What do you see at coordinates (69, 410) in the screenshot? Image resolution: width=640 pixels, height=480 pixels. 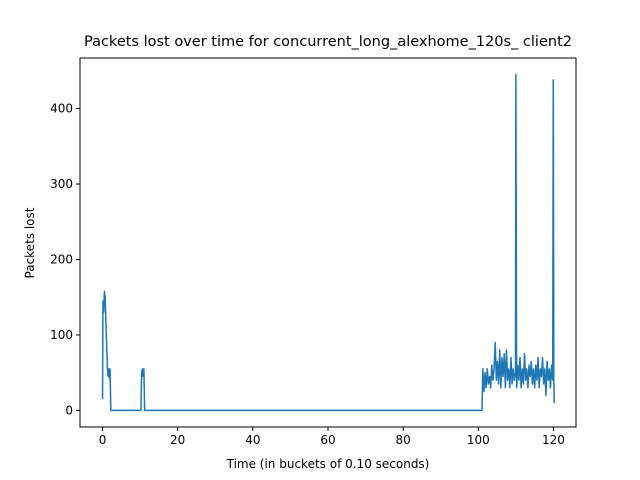 I see `y-tick-label: 0` at bounding box center [69, 410].